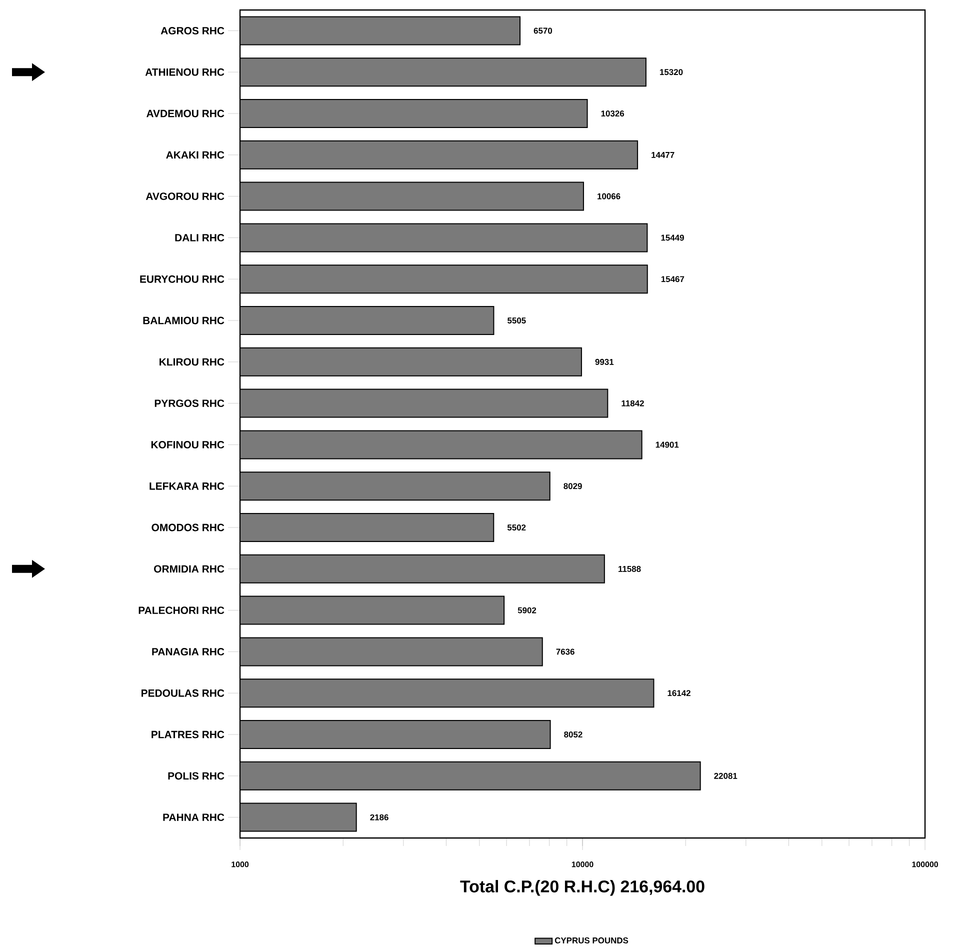  Describe the element at coordinates (189, 569) in the screenshot. I see `y-tick-label: ORMIDIA RHC` at that location.